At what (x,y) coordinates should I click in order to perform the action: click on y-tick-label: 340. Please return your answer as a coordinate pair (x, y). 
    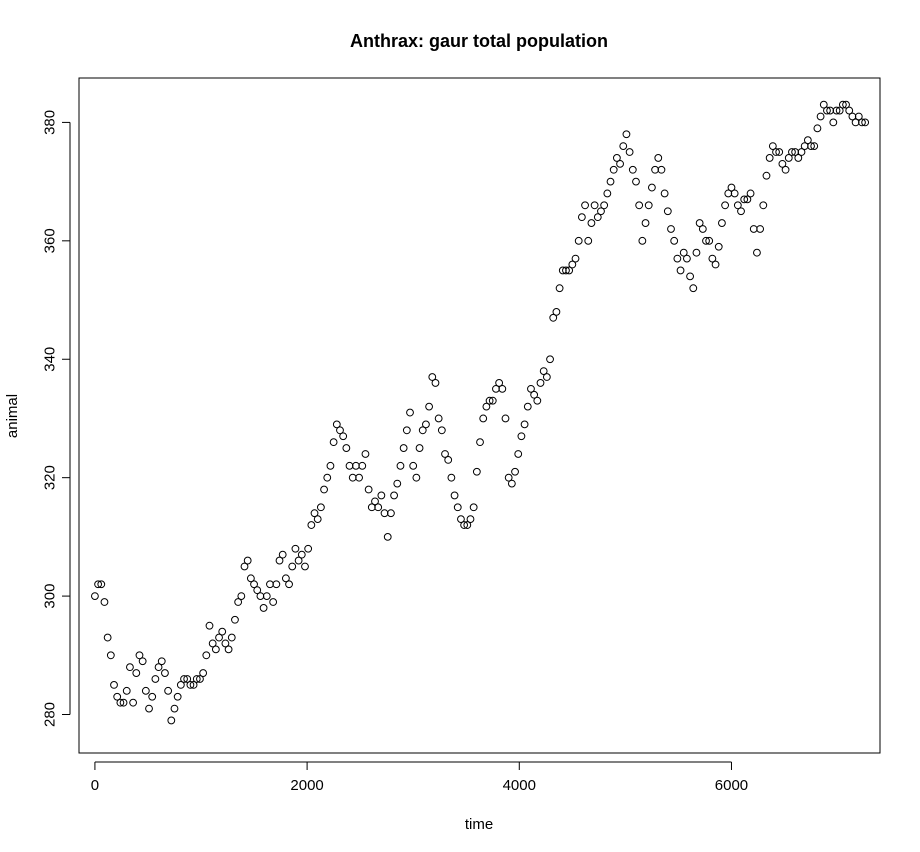
    Looking at the image, I should click on (50, 359).